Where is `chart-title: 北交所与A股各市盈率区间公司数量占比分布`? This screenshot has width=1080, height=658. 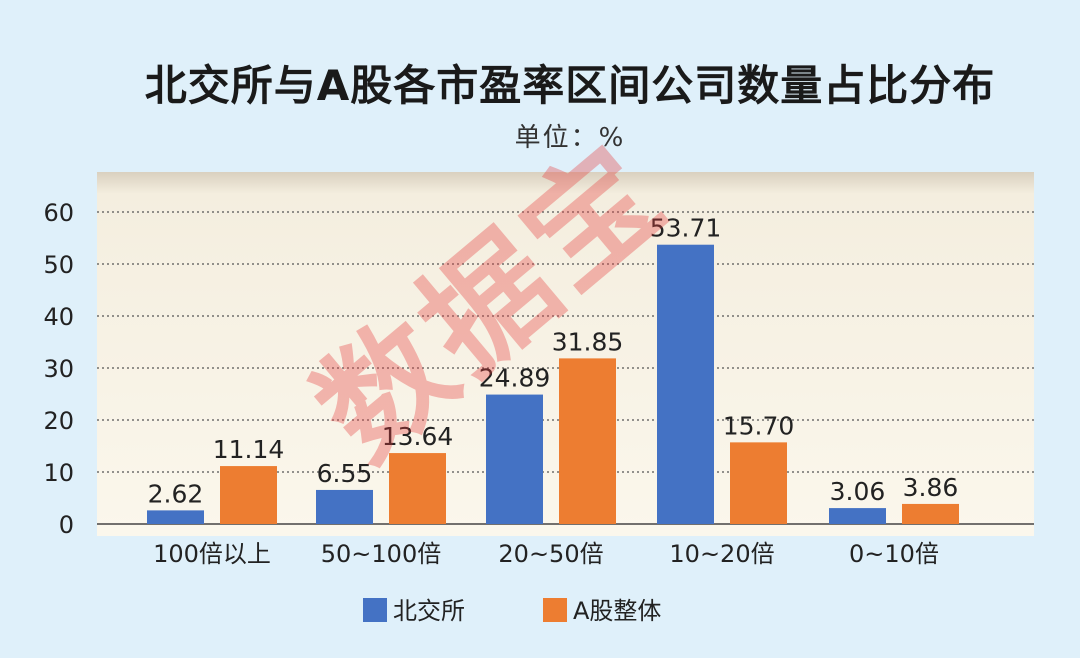
chart-title: 北交所与A股各市盈率区间公司数量占比分布 is located at coordinates (570, 85).